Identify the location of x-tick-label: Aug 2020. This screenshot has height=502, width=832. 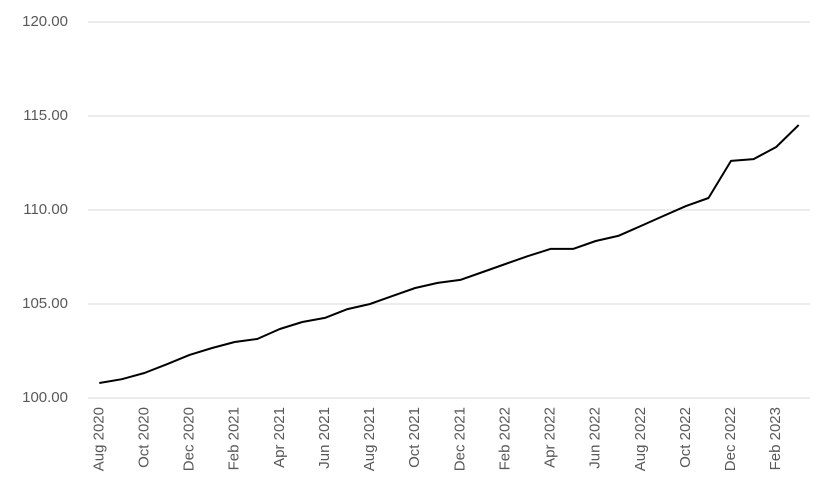
(98, 439).